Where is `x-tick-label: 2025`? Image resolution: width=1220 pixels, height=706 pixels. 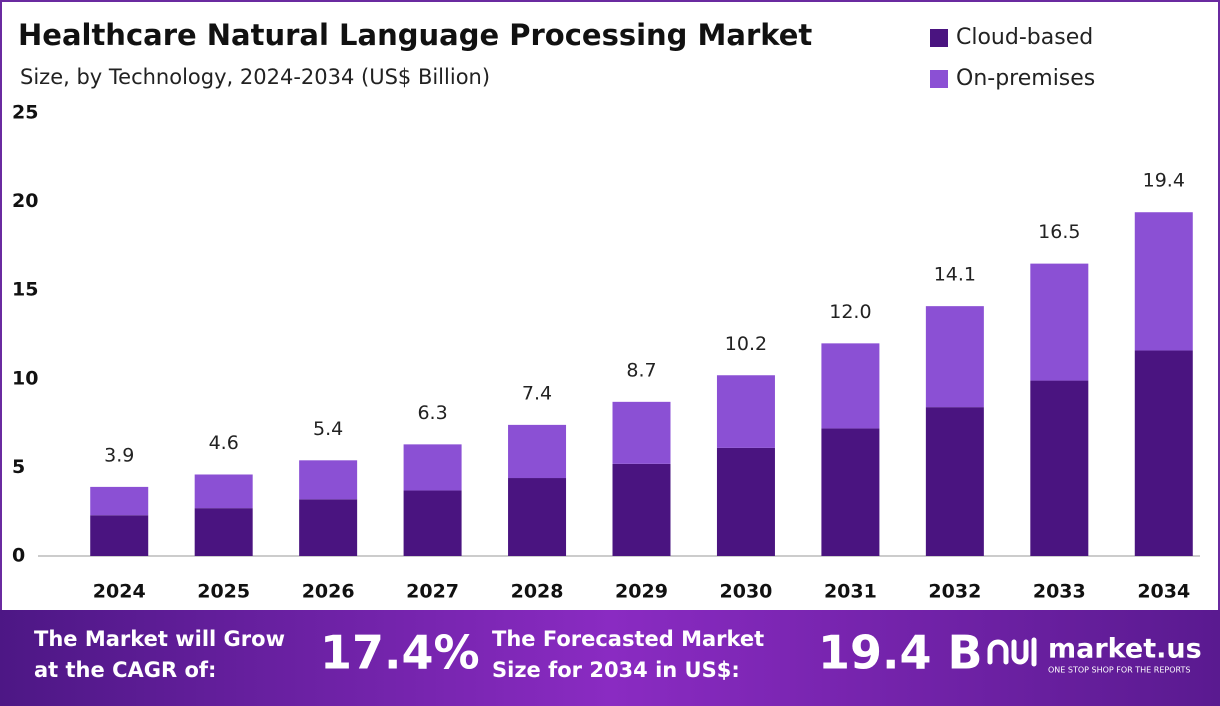 x-tick-label: 2025 is located at coordinates (223, 592).